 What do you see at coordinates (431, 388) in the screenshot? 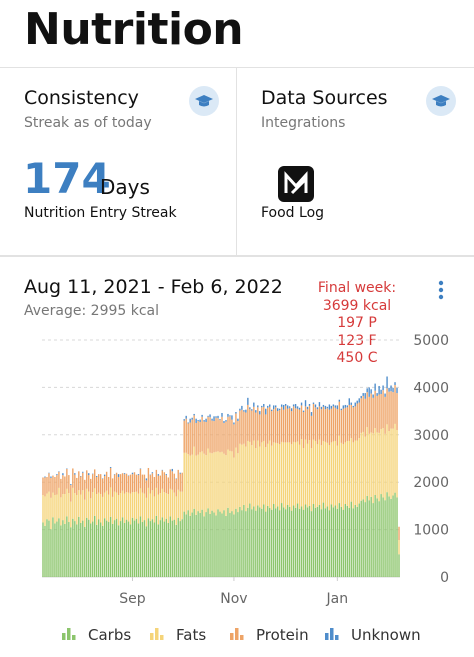
I see `y-tick-label: 4000` at bounding box center [431, 388].